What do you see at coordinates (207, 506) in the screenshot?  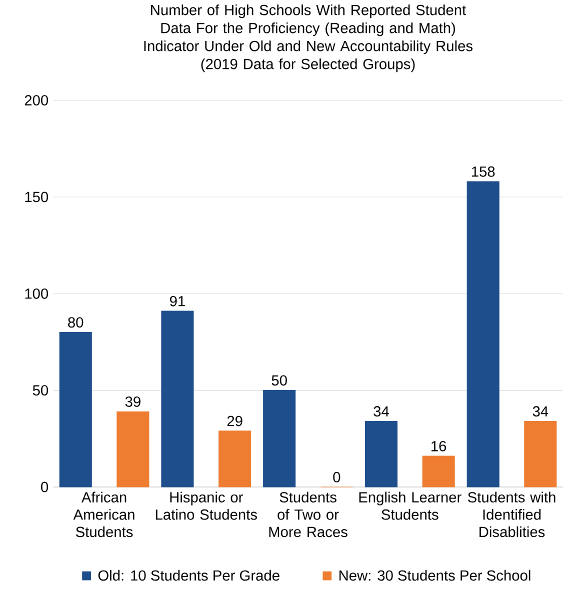 I see `x-tick-label: Hispanic or Latino Students` at bounding box center [207, 506].